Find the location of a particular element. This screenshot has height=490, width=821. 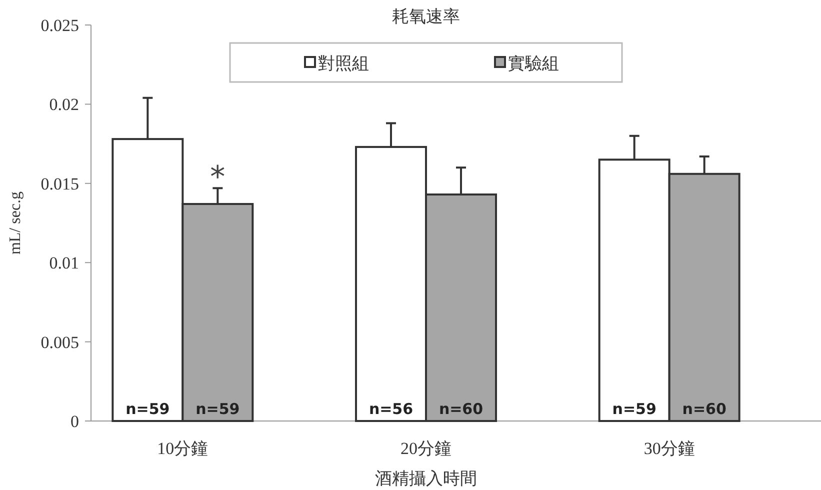

annotation: n=56 is located at coordinates (391, 409).